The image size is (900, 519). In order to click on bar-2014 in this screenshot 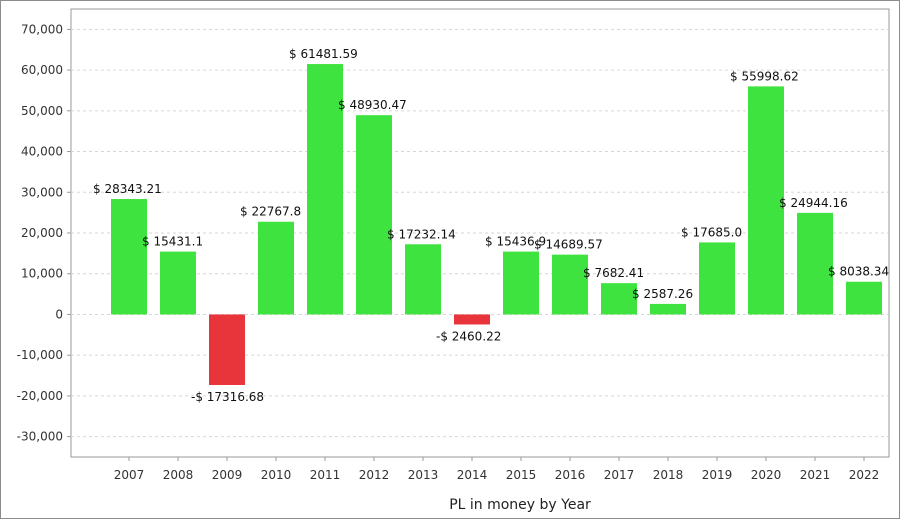, I will do `click(472, 319)`.